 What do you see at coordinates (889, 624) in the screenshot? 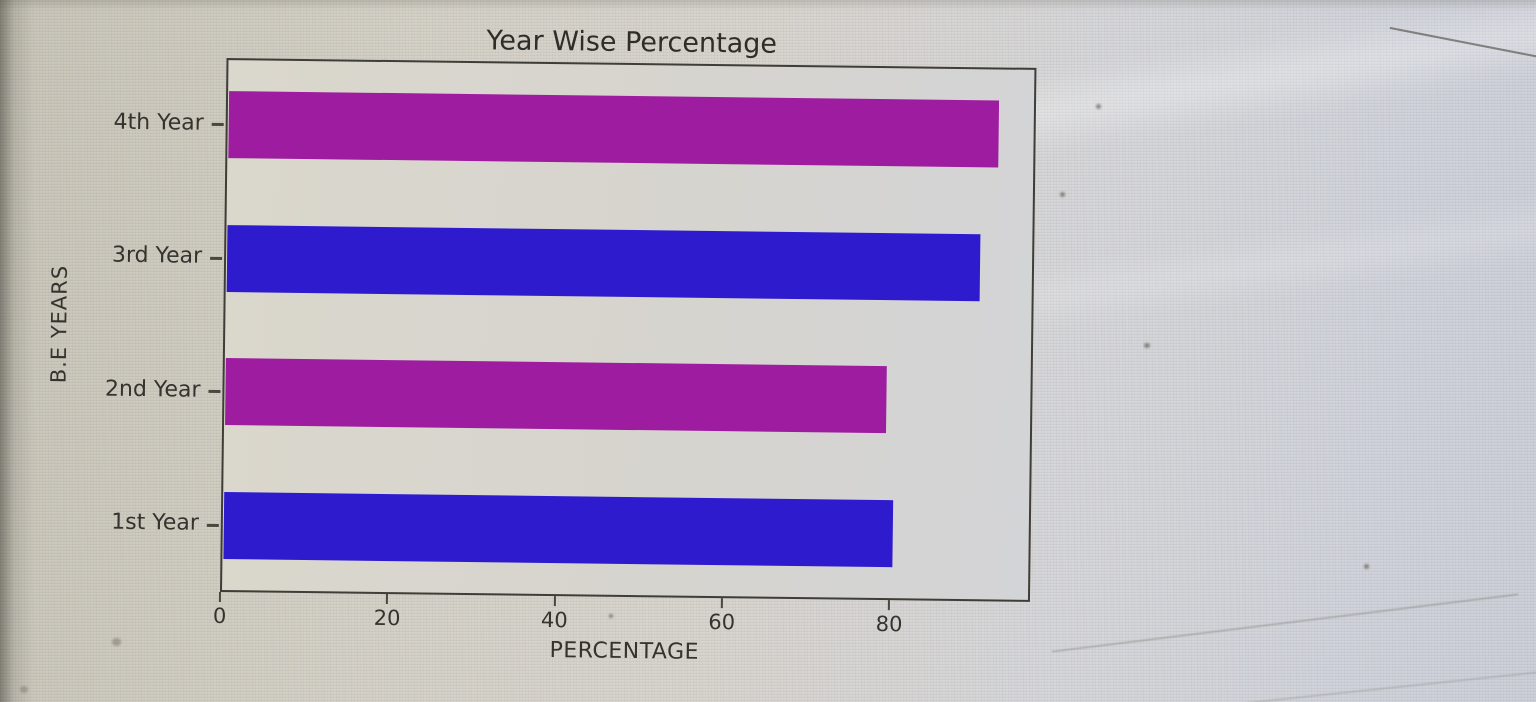
I see `x-tick-label-80: 80` at bounding box center [889, 624].